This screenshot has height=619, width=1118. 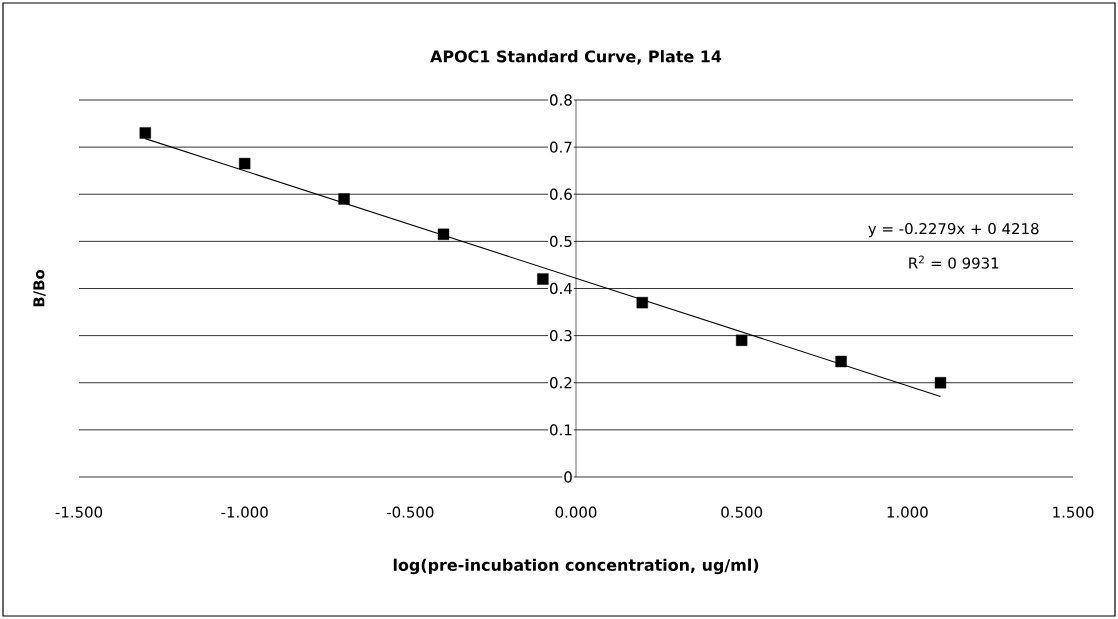 I want to click on y-tick-label: 0.1, so click(x=561, y=430).